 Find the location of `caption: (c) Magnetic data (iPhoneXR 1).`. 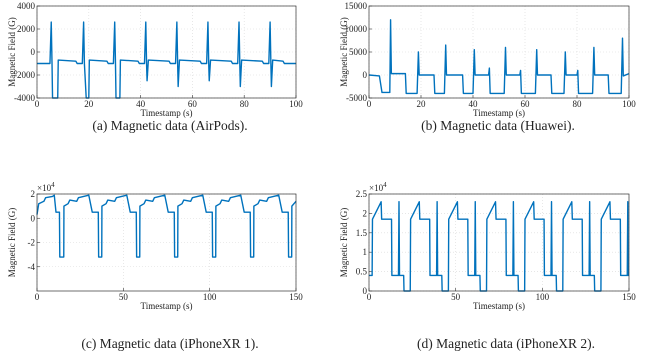

caption: (c) Magnetic data (iPhoneXR 1). is located at coordinates (169, 343).